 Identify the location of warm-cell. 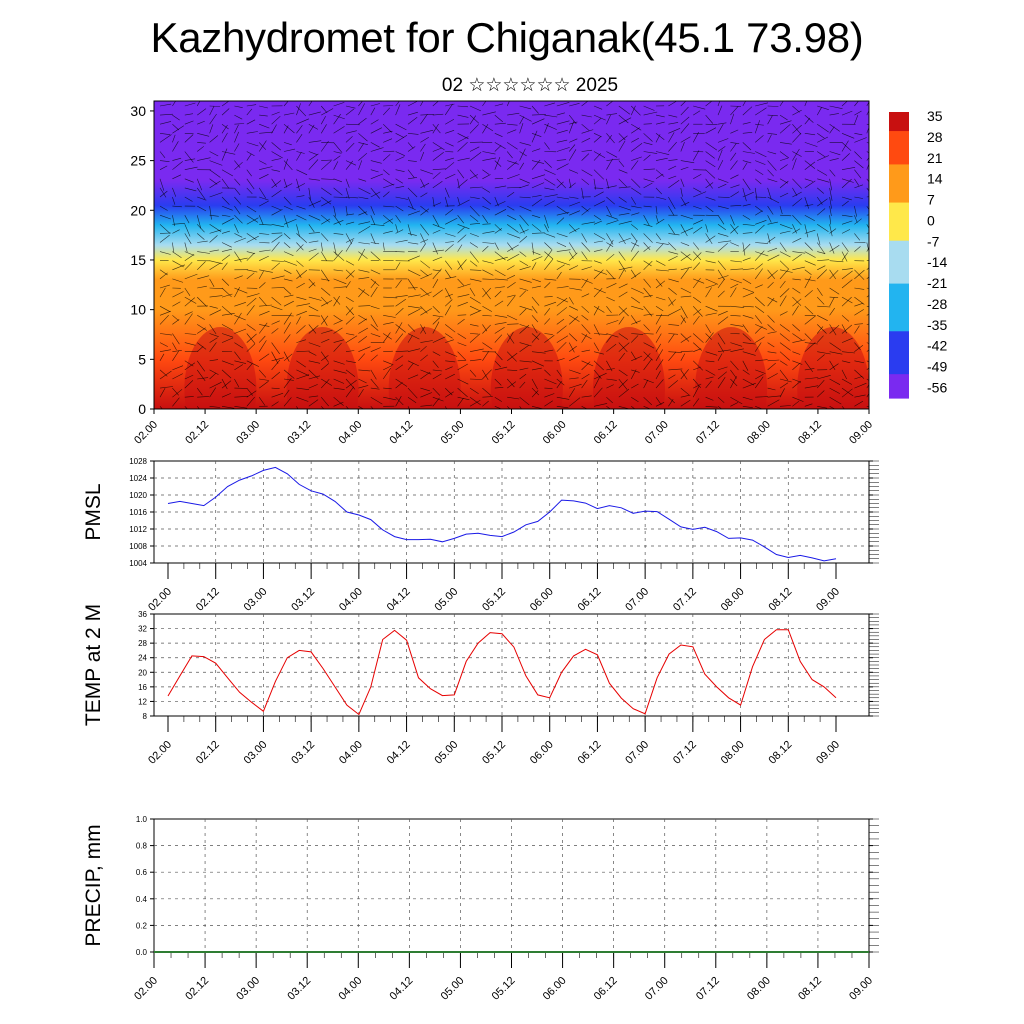
(628, 368).